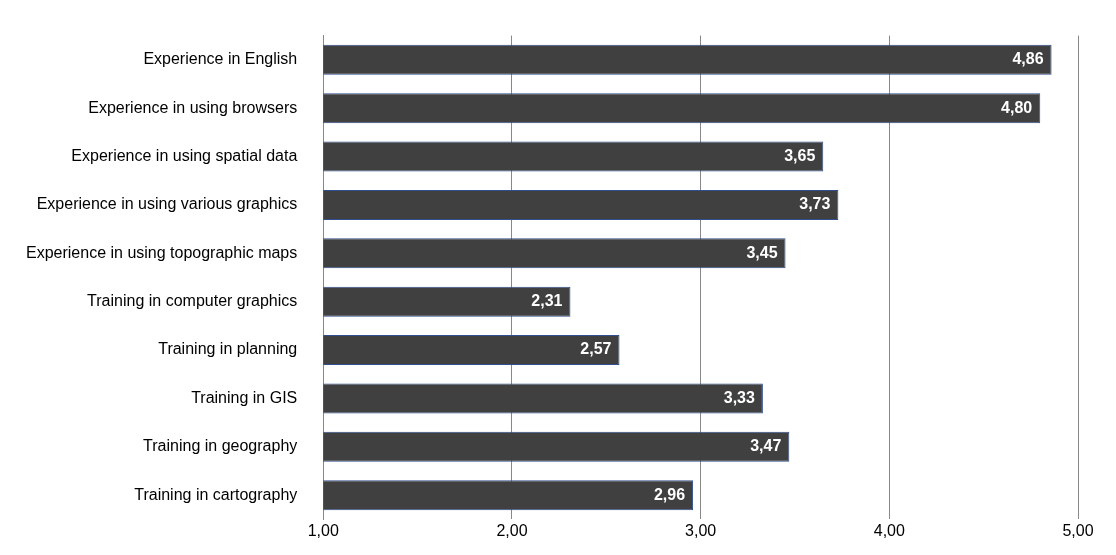  Describe the element at coordinates (889, 531) in the screenshot. I see `x-tick-label: 4,00` at that location.